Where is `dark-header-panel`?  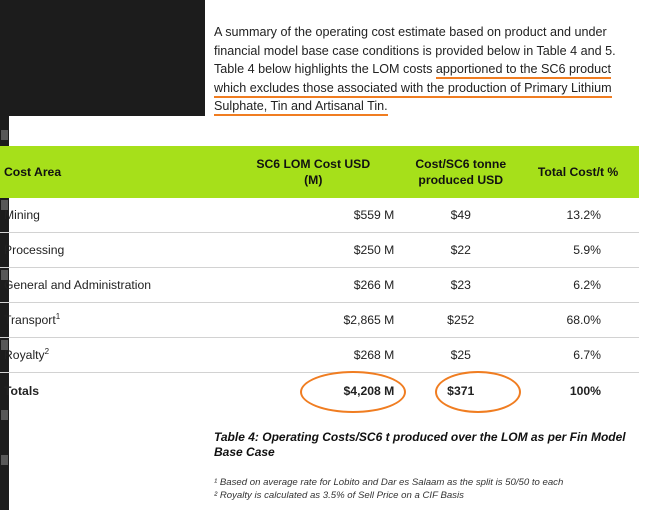
dark-header-panel is located at coordinates (102, 58).